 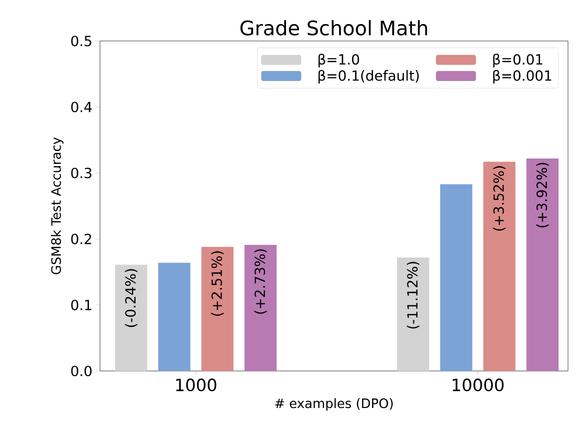 I want to click on y-tick-label: 0.0, so click(x=81, y=371).